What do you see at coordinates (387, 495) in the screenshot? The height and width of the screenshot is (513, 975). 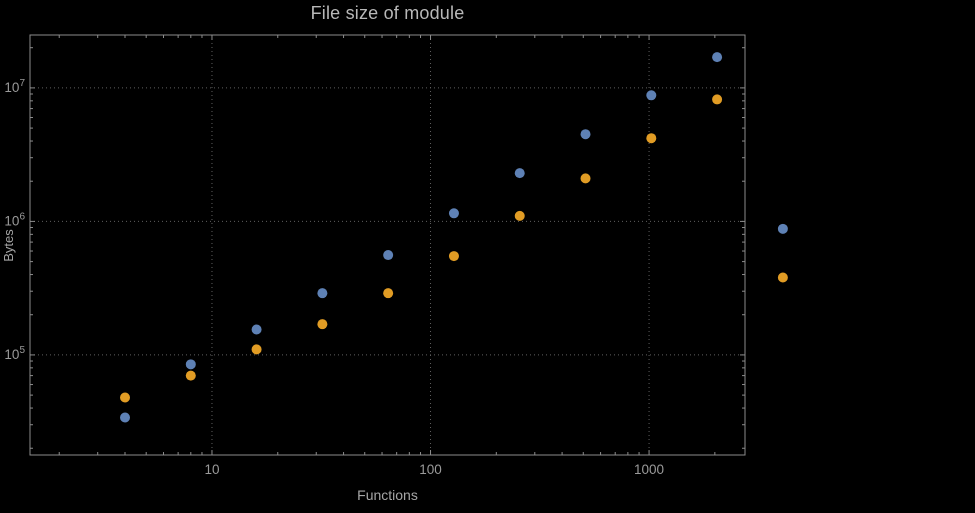 I see `x-axis-label: Functions` at bounding box center [387, 495].